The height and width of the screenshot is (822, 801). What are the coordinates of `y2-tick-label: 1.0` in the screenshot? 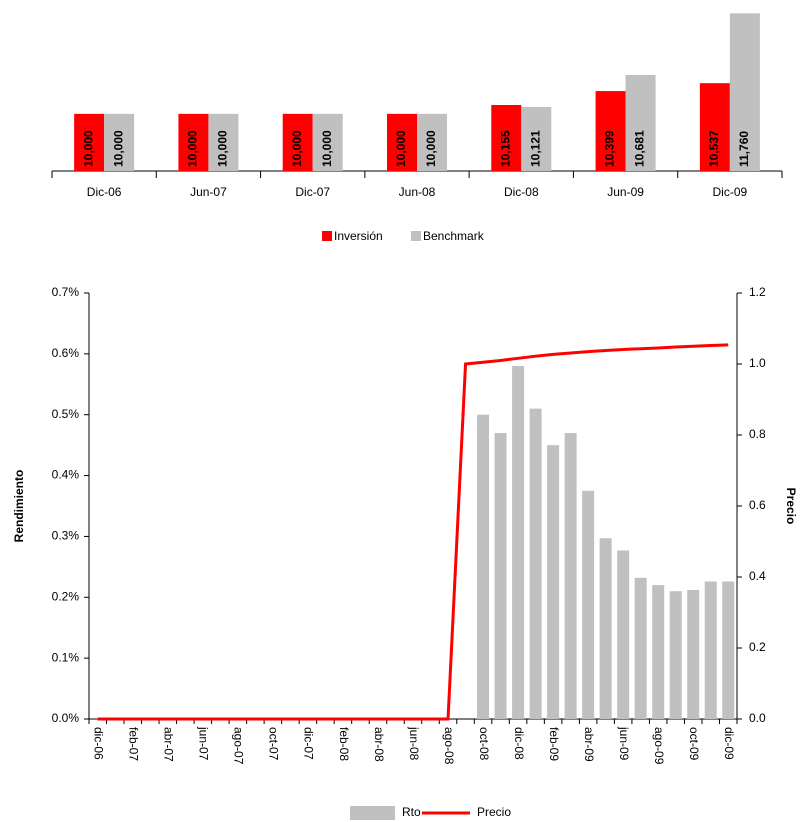 It's located at (757, 363).